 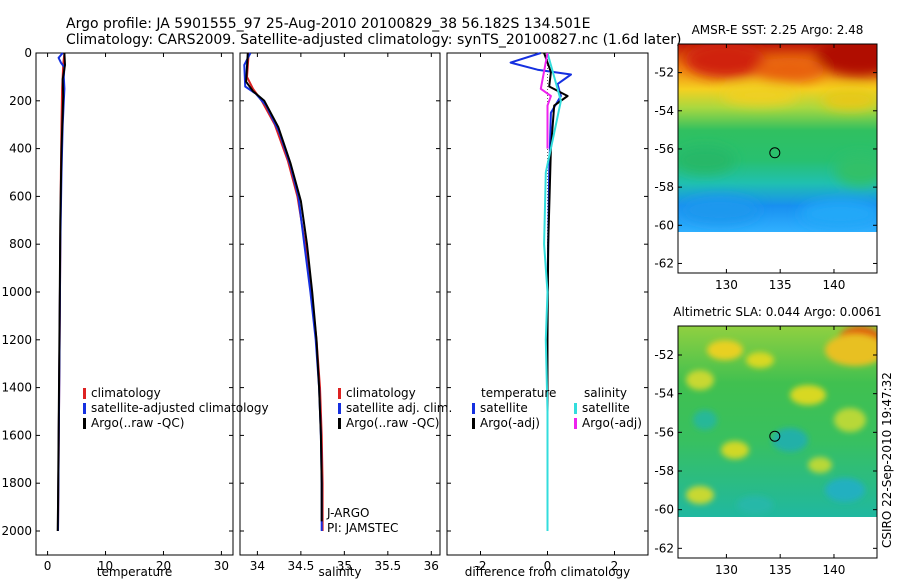 I want to click on sla-map-title: Altimetric SLA: 0.044 Argo: 0.0061, so click(x=777, y=312).